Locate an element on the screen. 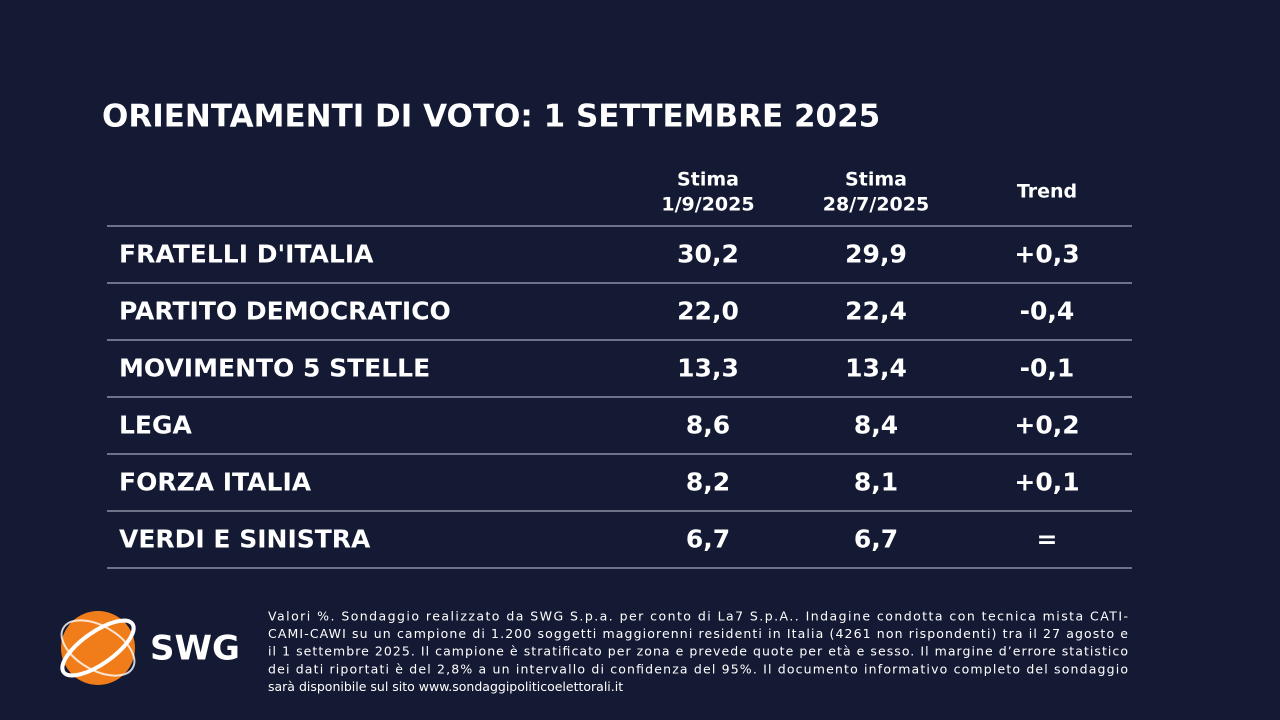 Image resolution: width=1280 pixels, height=720 pixels. estimate-value: 30,2 is located at coordinates (708, 254).